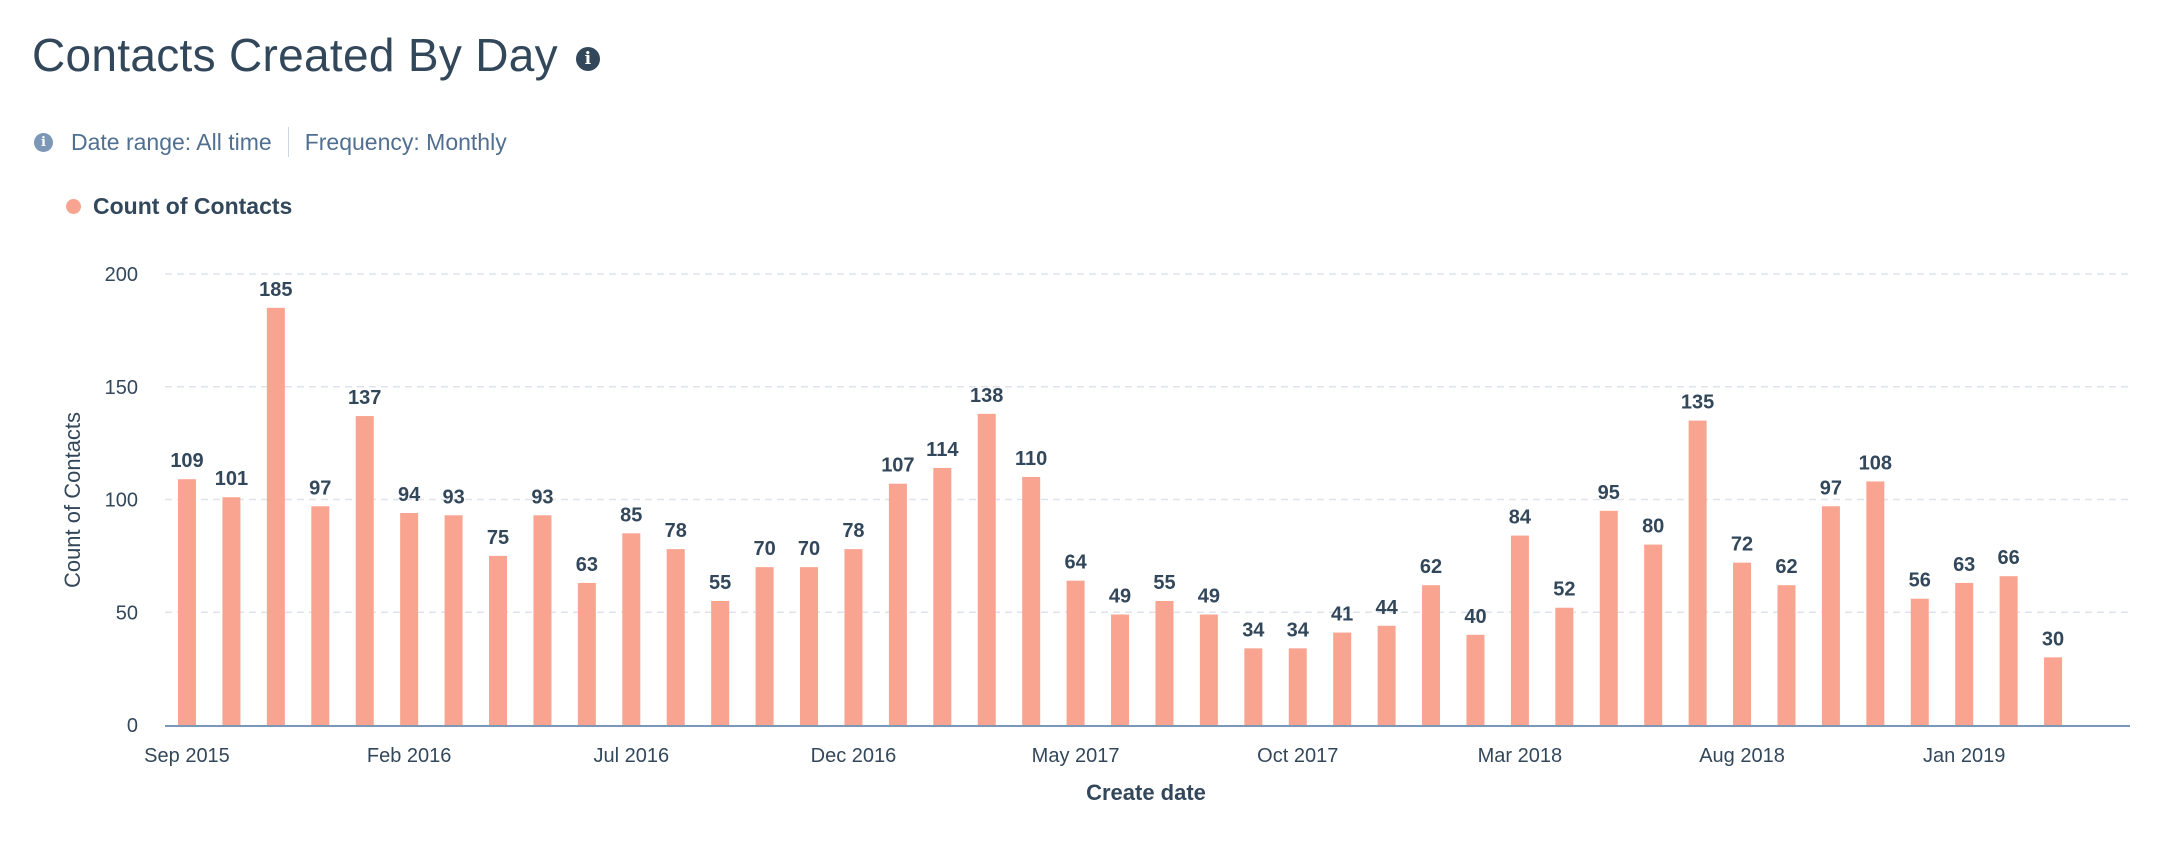 This screenshot has height=858, width=2160. What do you see at coordinates (1520, 518) in the screenshot?
I see `data-label: 84` at bounding box center [1520, 518].